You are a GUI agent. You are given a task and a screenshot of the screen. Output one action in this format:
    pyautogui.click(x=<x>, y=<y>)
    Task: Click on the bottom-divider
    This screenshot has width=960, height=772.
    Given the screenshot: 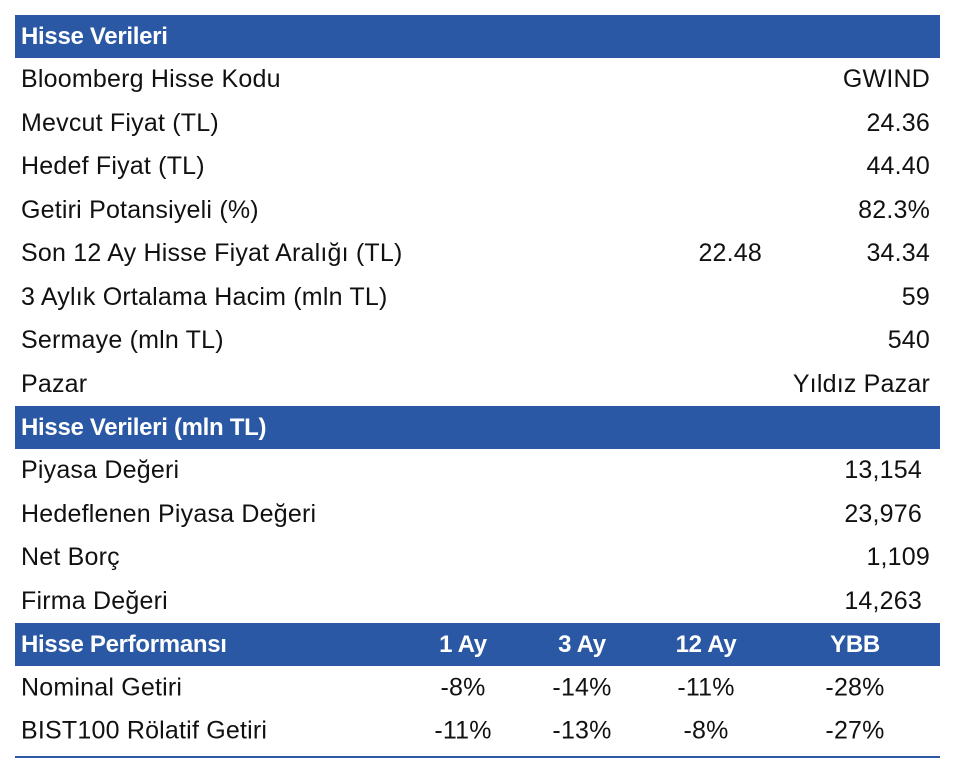 What is the action you would take?
    pyautogui.click(x=477, y=757)
    